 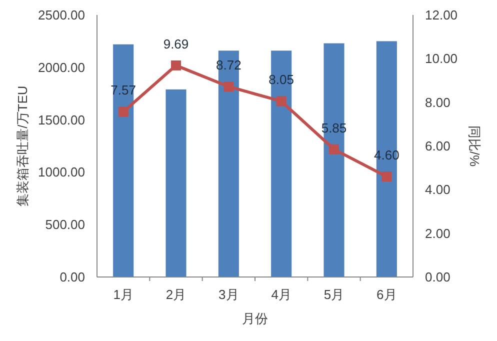 I want to click on y2-axis-title: 同比/%, so click(x=474, y=146).